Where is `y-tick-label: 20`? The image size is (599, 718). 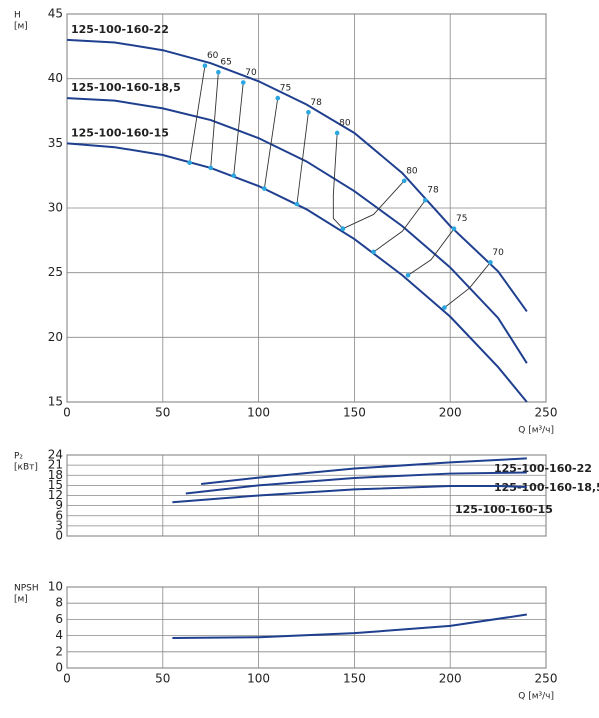 y-tick-label: 20 is located at coordinates (55, 337).